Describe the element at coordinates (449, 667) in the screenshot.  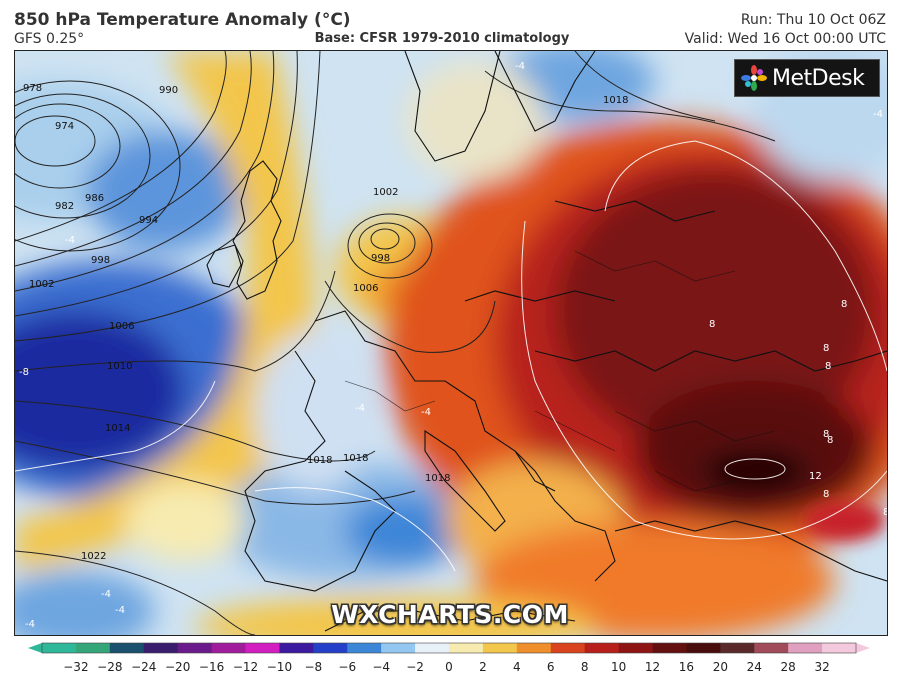
I see `scale-tick-label: 0` at that location.